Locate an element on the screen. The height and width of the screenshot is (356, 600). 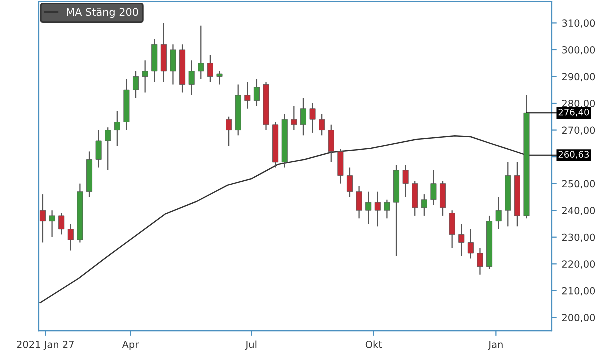
y-tick-label: 200,00 is located at coordinates (579, 318).